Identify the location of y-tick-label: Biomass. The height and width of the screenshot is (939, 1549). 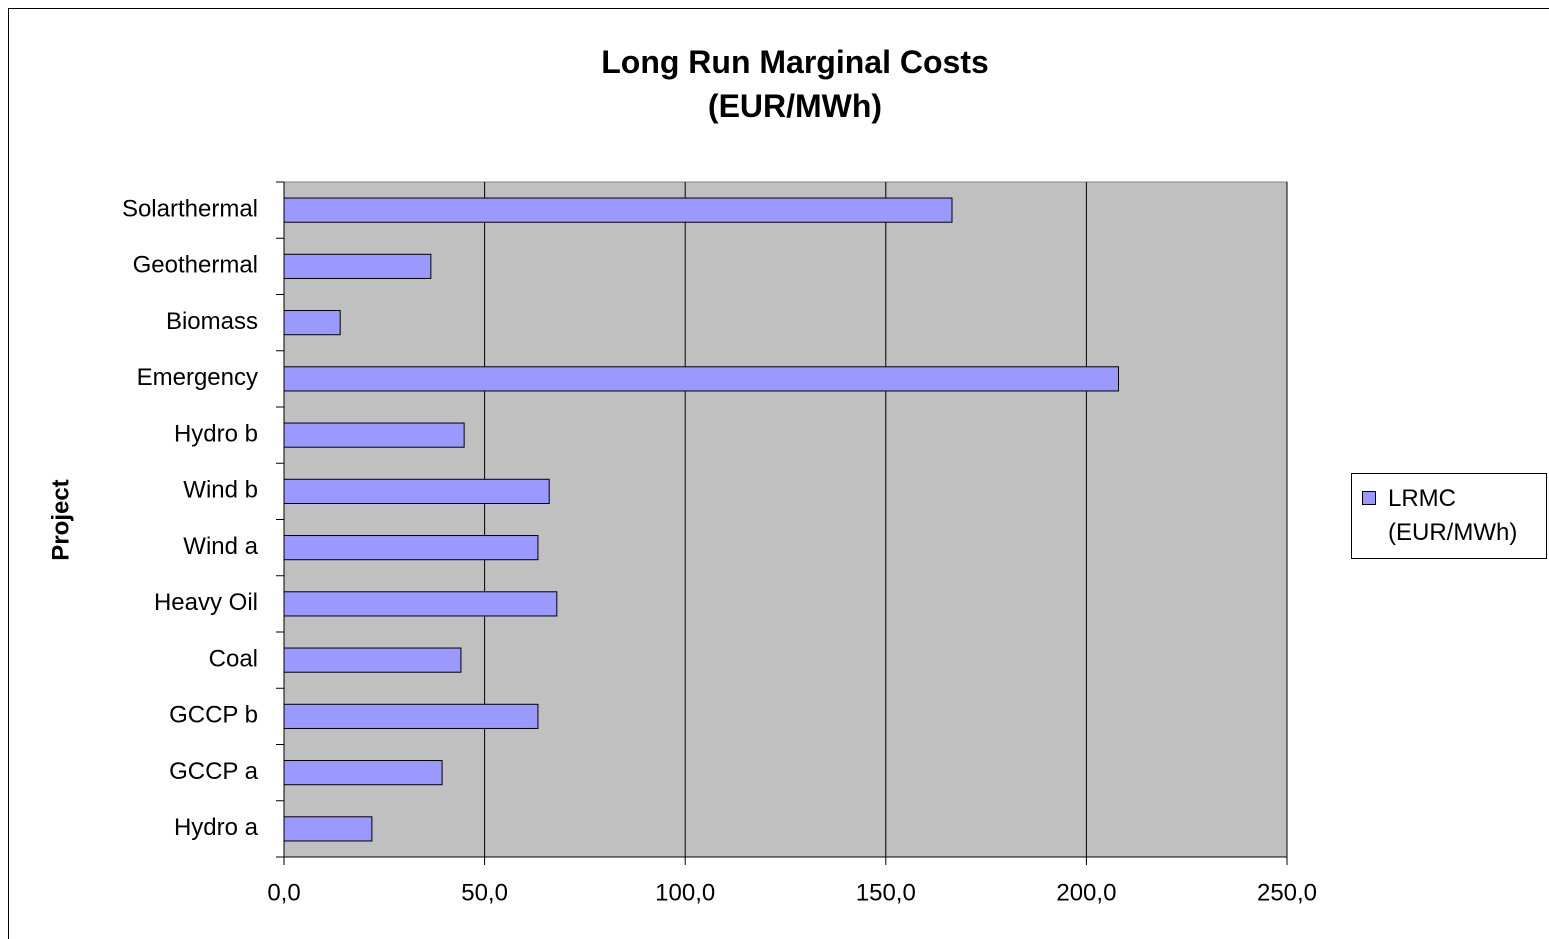
(212, 321).